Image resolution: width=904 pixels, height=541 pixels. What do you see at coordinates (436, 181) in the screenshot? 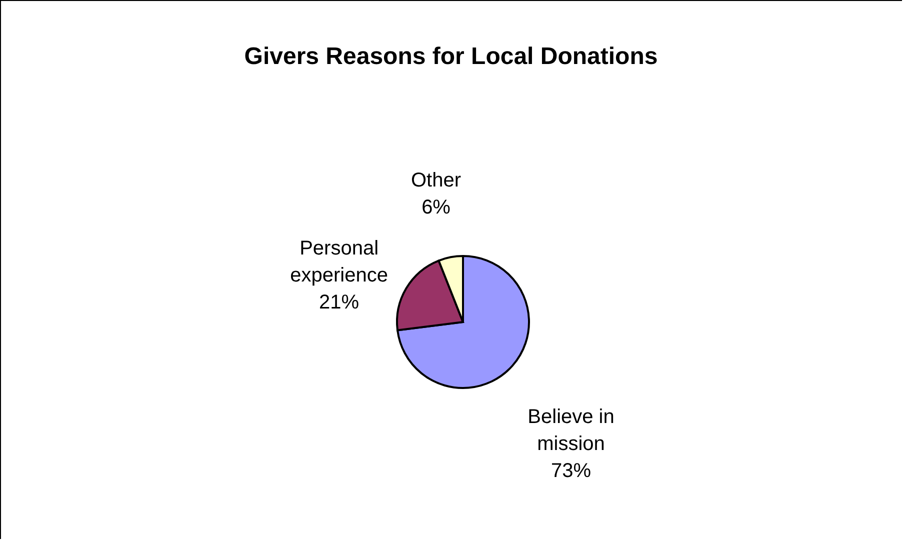
I see `slice-label: Other` at bounding box center [436, 181].